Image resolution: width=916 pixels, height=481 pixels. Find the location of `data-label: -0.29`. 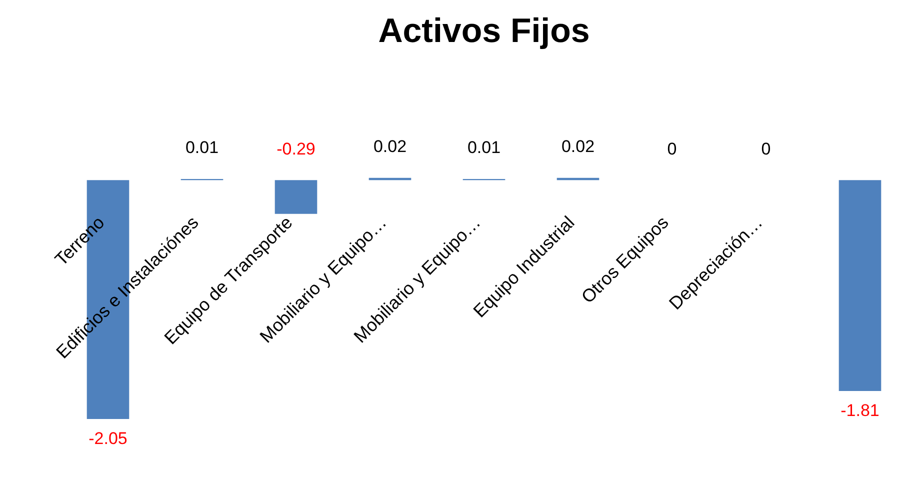

data-label: -0.29 is located at coordinates (296, 148).